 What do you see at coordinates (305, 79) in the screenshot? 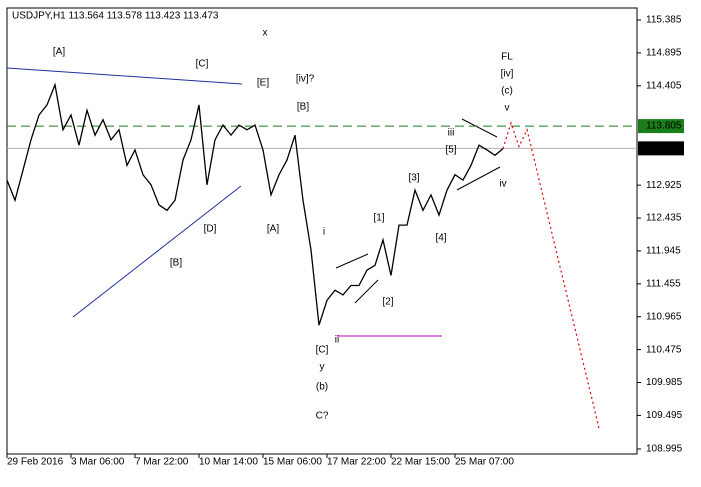
I see `wave-label: [iv]?` at bounding box center [305, 79].